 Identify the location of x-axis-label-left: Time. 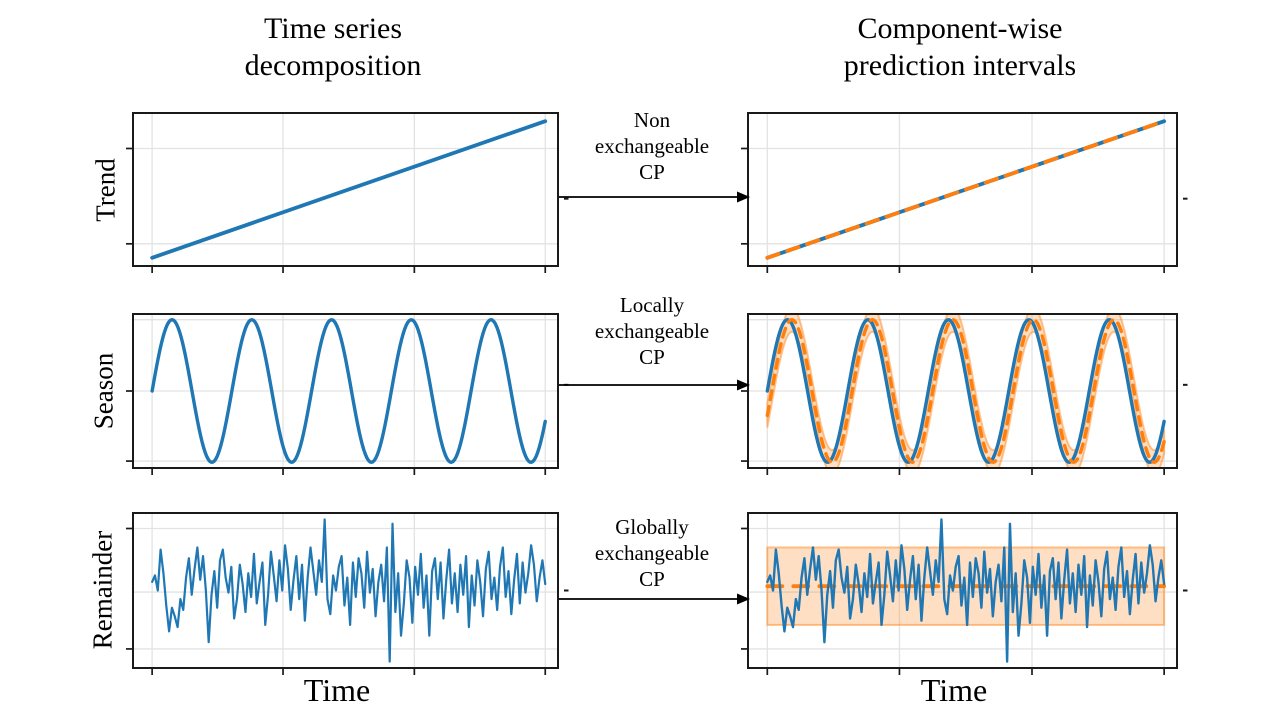
(337, 690).